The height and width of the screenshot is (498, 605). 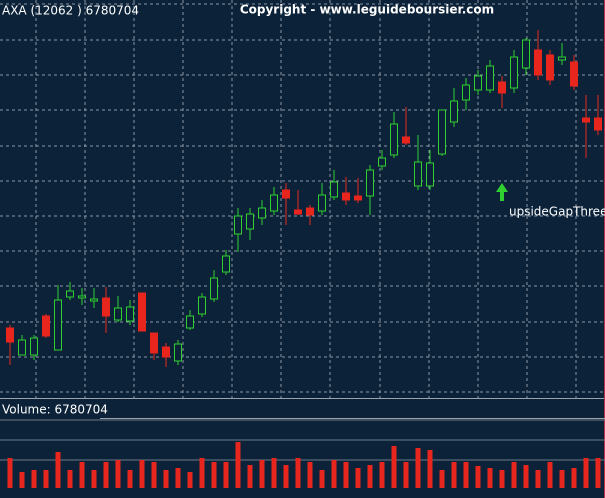 I want to click on chart-title: AXA (12062 ) 6780704, so click(x=70, y=11).